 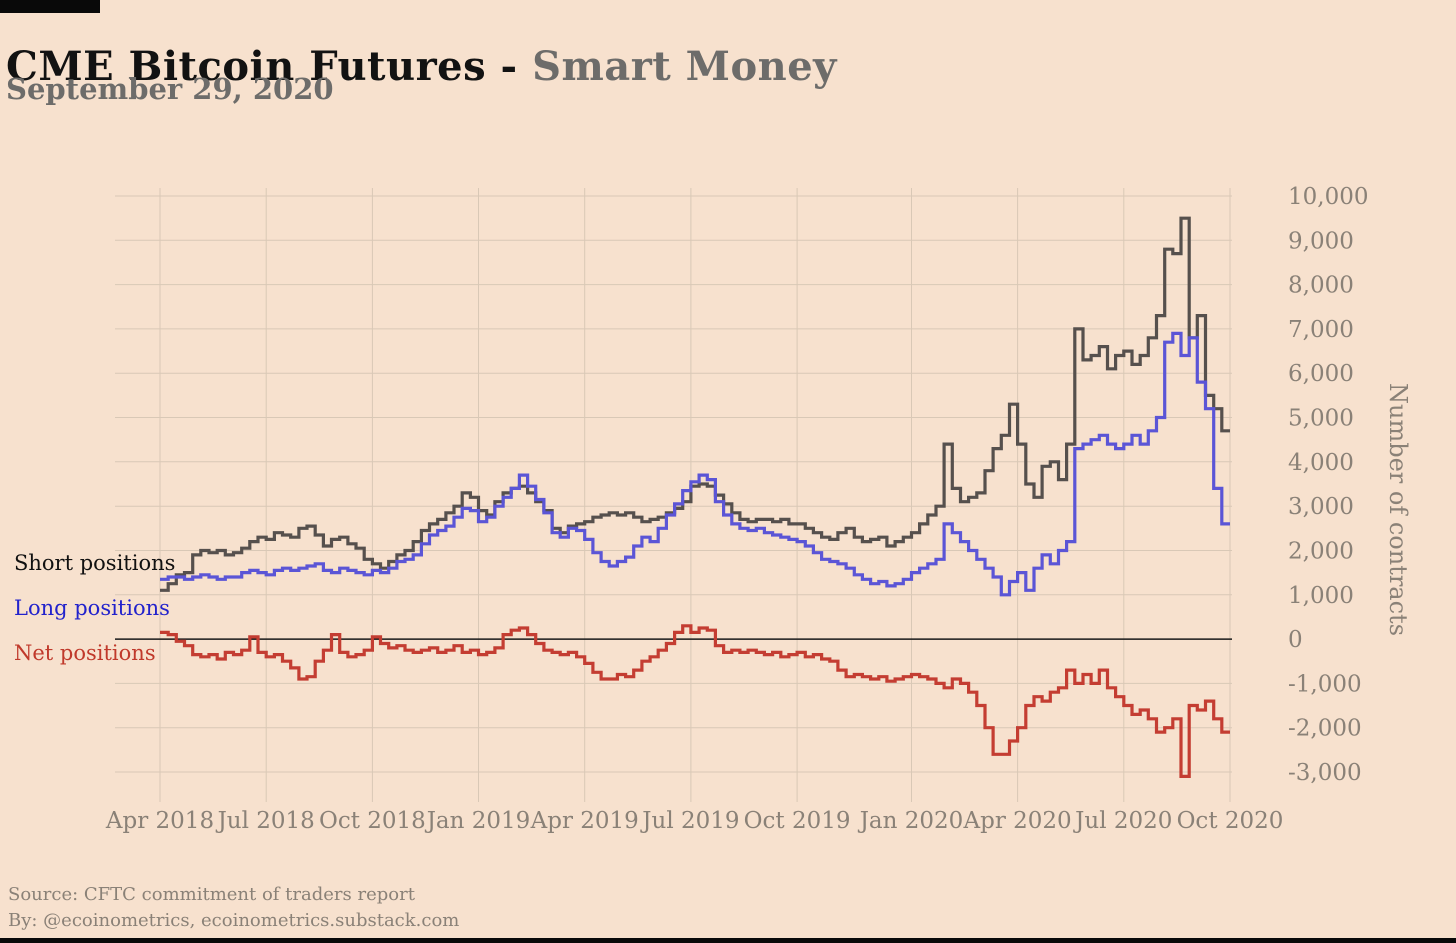 I want to click on svg-text: 5,000, so click(x=1321, y=419).